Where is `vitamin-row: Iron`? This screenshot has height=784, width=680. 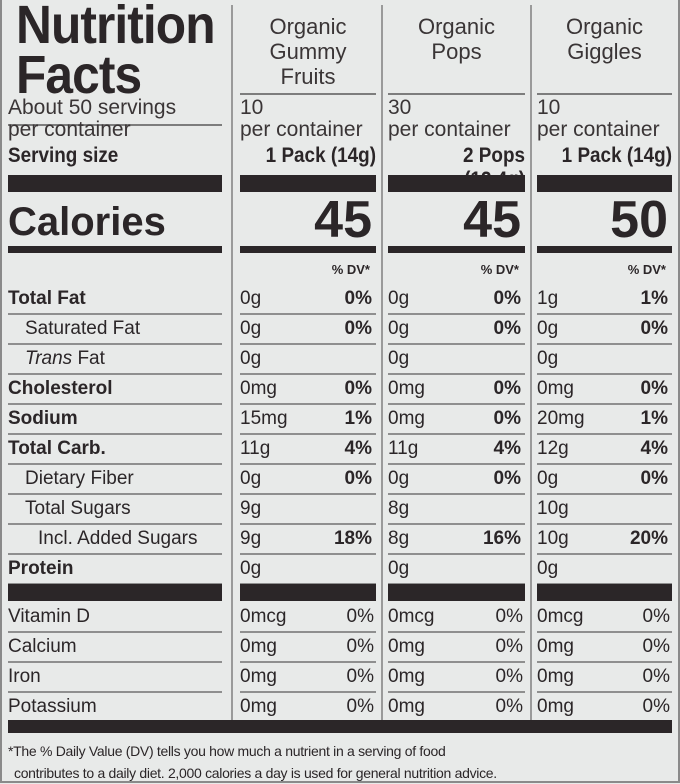 vitamin-row: Iron is located at coordinates (115, 678).